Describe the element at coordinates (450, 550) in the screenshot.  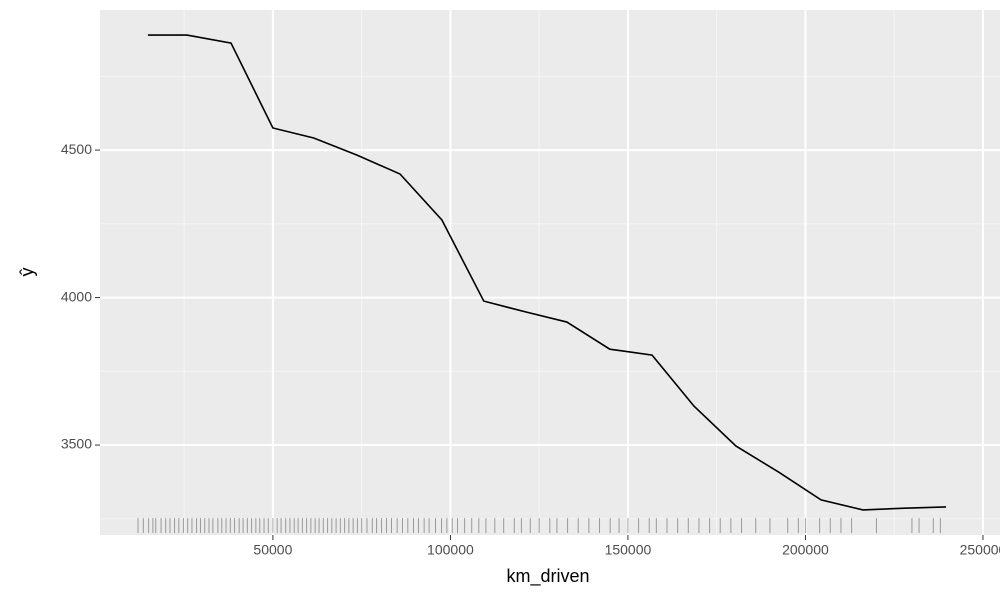
I see `x-tick-label: 100000` at that location.